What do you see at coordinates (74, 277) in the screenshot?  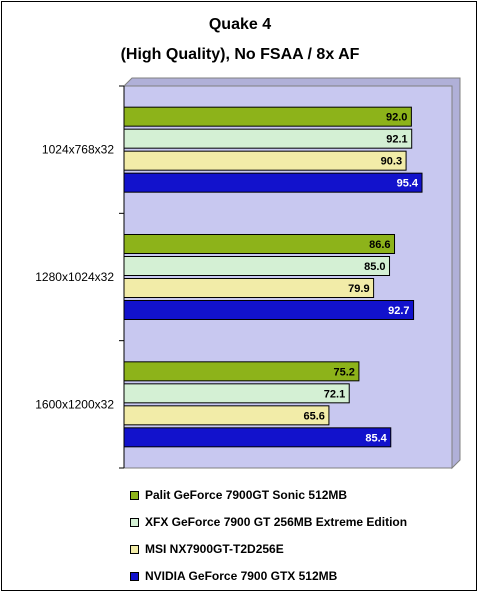 I see `category-label: 1280x1024x32` at bounding box center [74, 277].